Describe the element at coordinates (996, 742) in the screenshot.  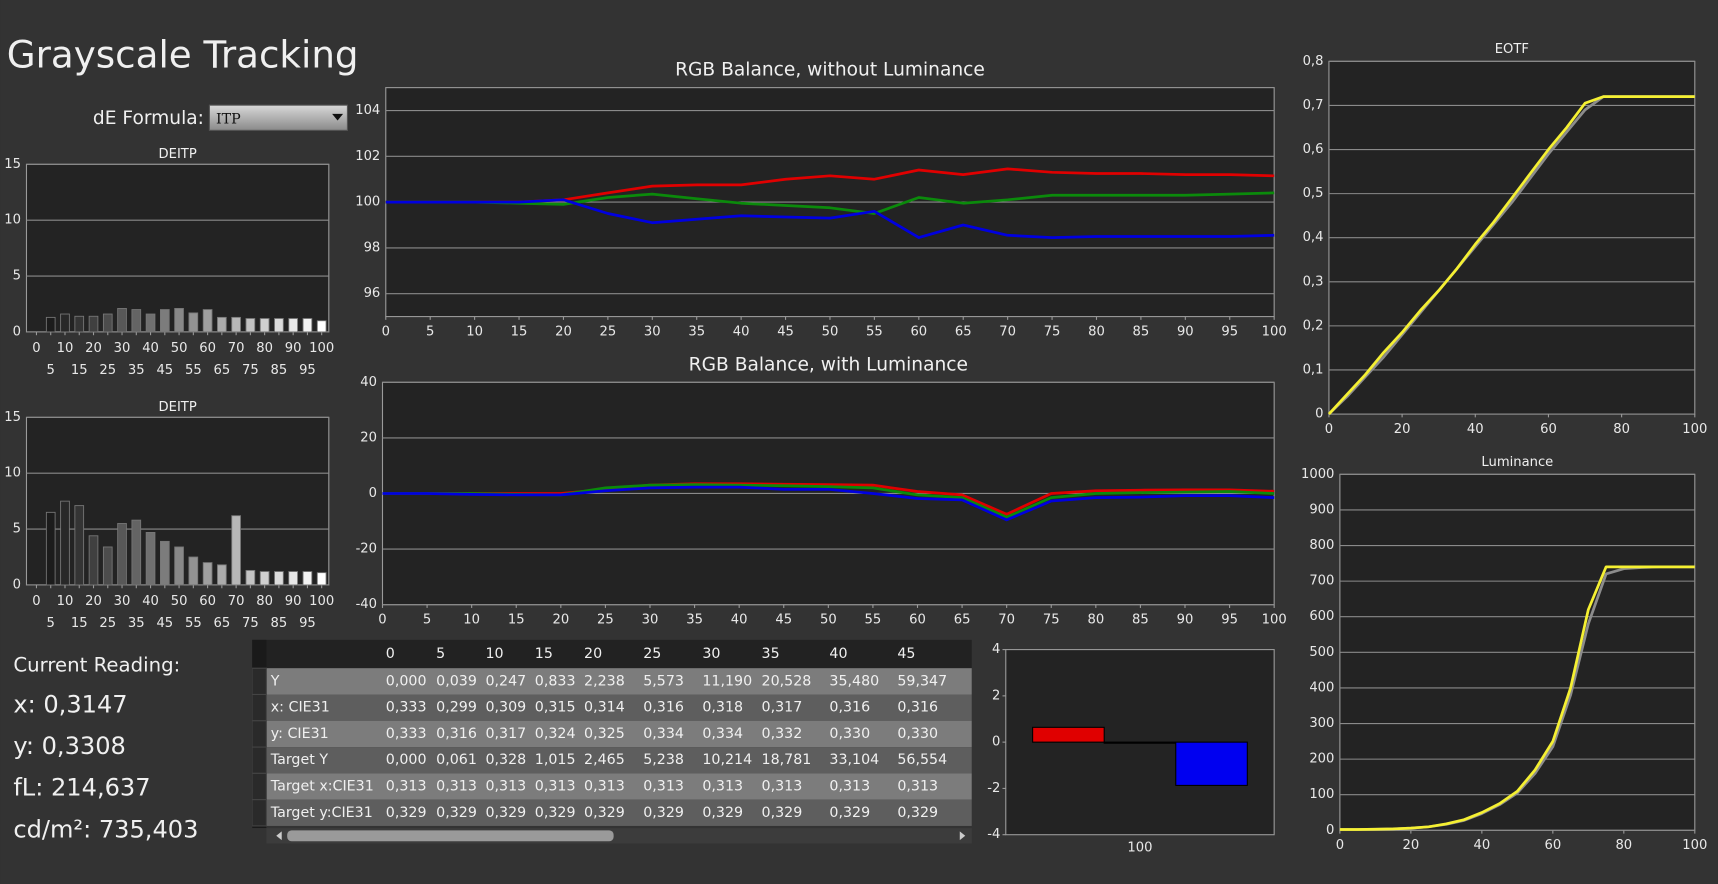
I see `y-tick-label: 0` at that location.